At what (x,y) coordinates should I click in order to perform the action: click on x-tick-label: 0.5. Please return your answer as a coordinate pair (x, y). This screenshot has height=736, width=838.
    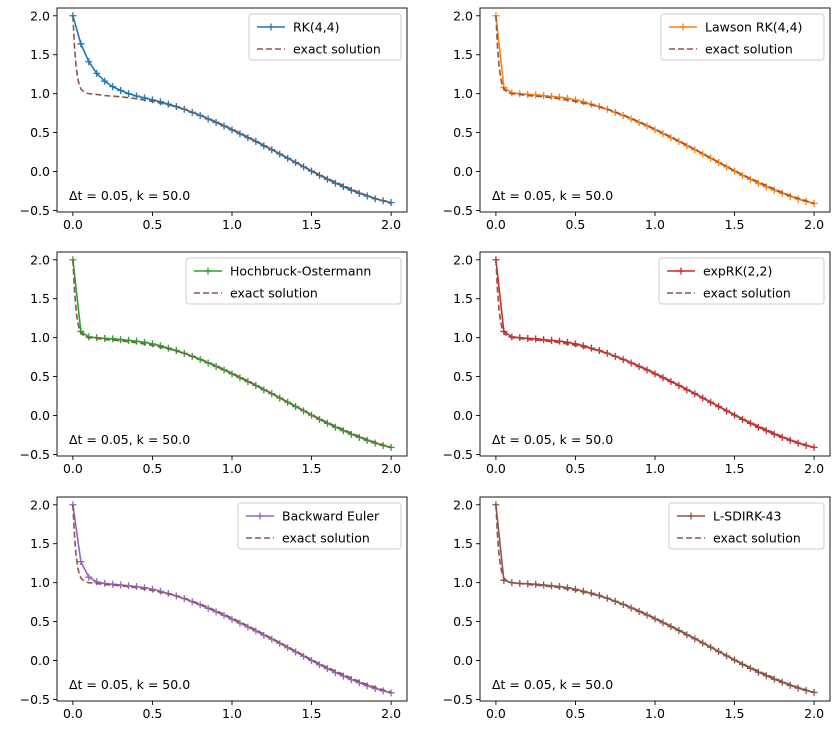
    Looking at the image, I should click on (576, 224).